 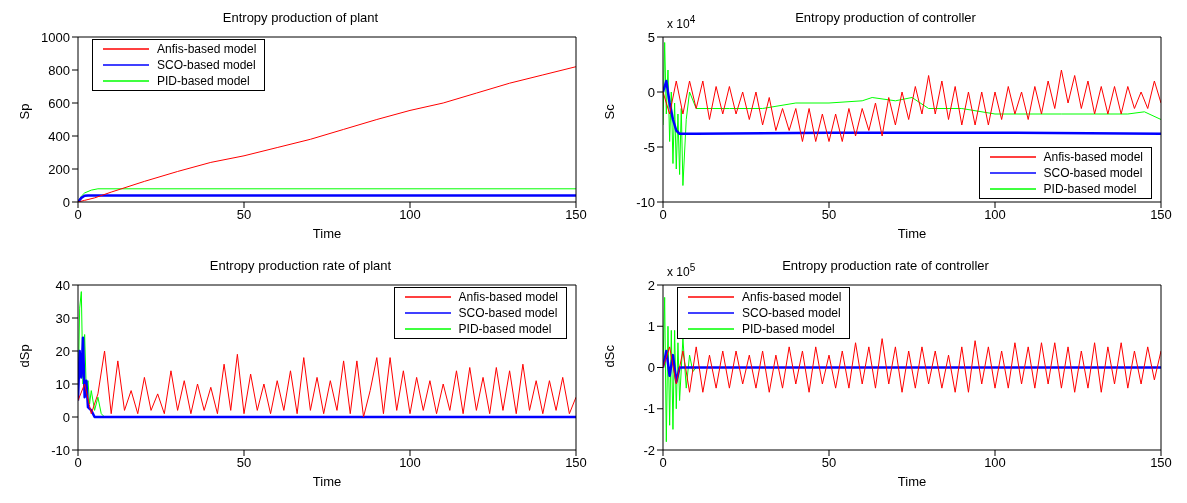 What do you see at coordinates (300, 265) in the screenshot?
I see `chart-title: Entropy production rate of plant` at bounding box center [300, 265].